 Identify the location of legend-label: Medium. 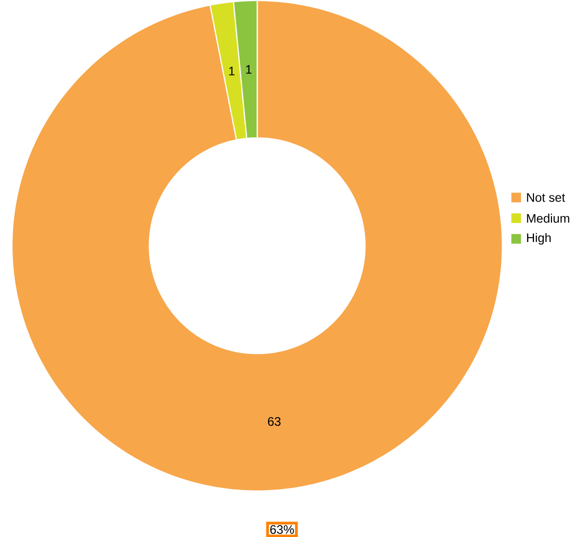
(548, 218).